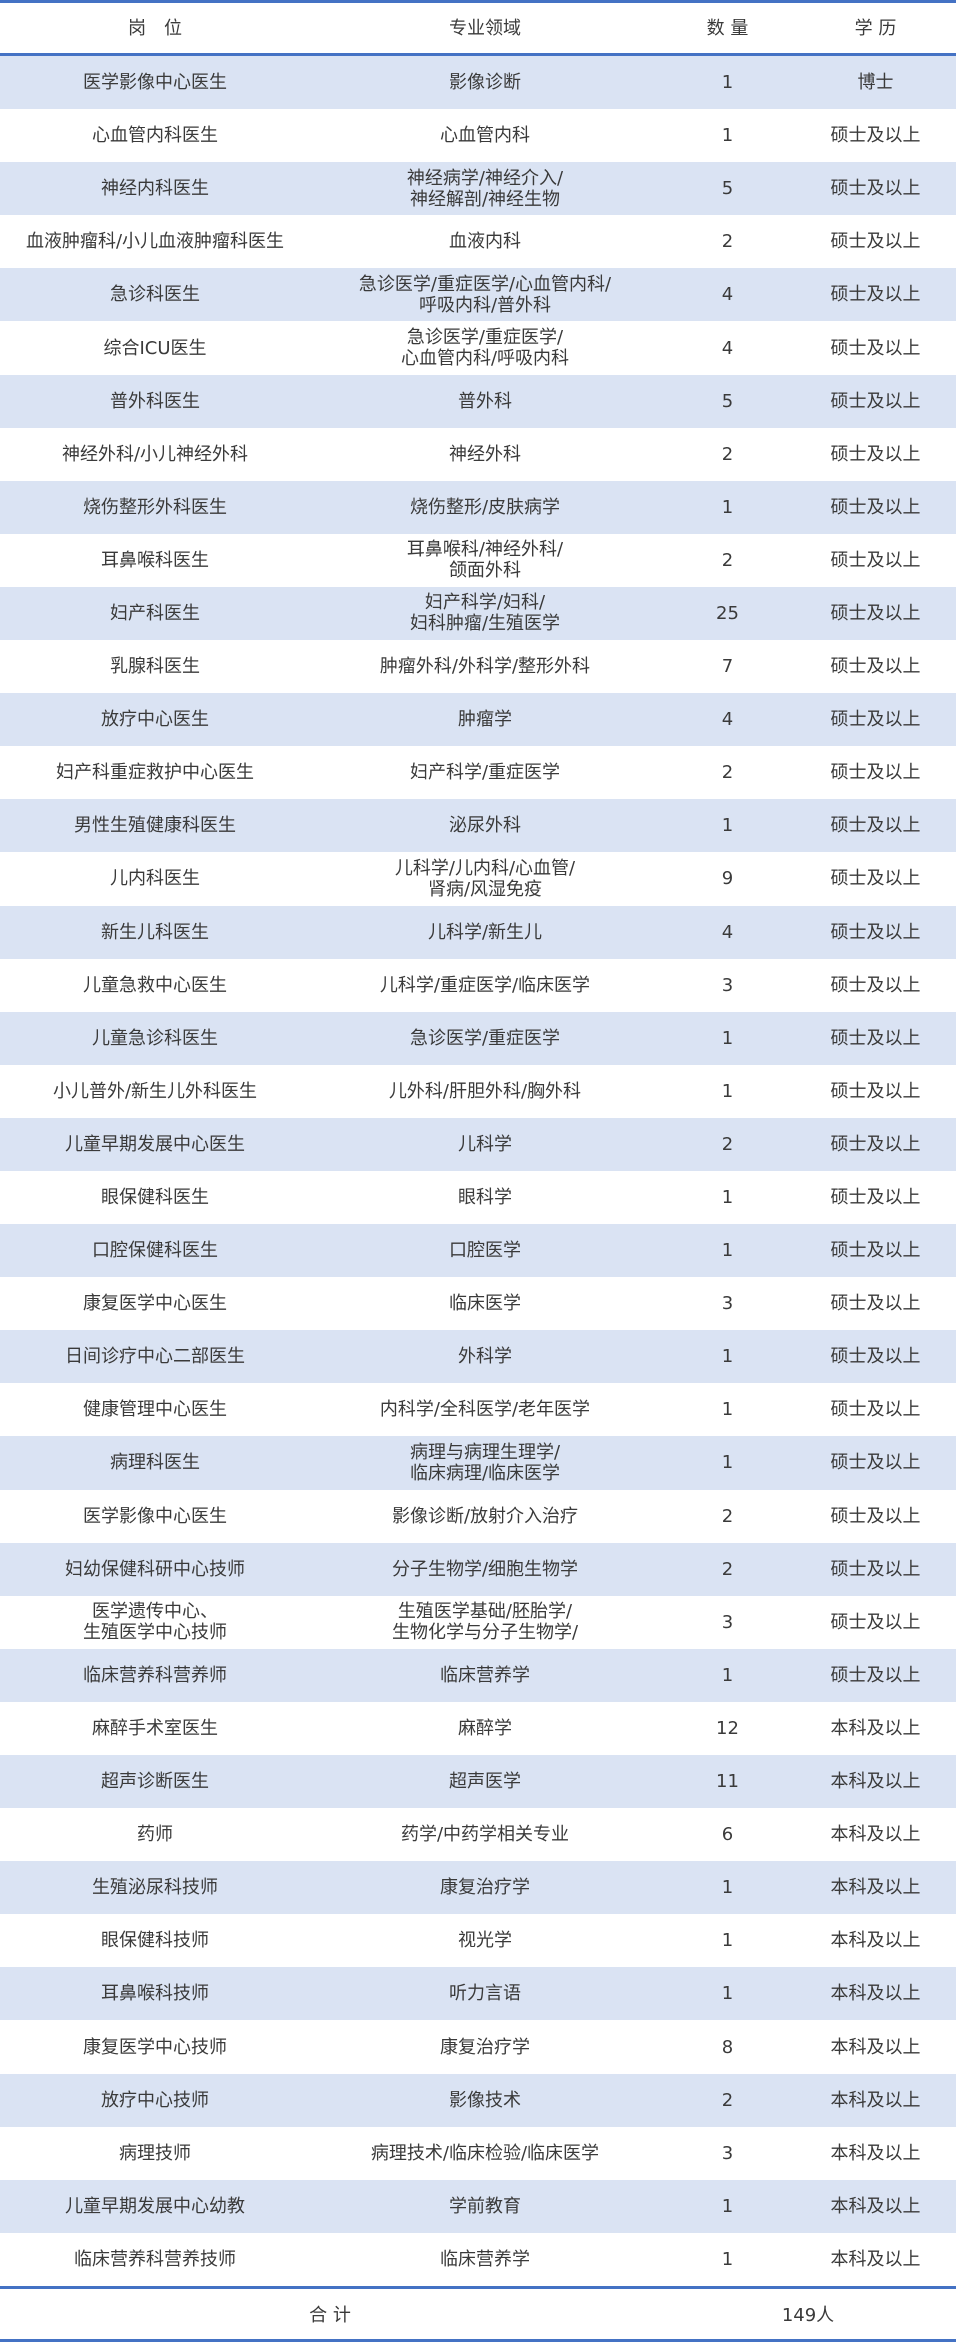  Describe the element at coordinates (155, 1251) in the screenshot. I see `cell-position: 口腔保健科医生` at that location.